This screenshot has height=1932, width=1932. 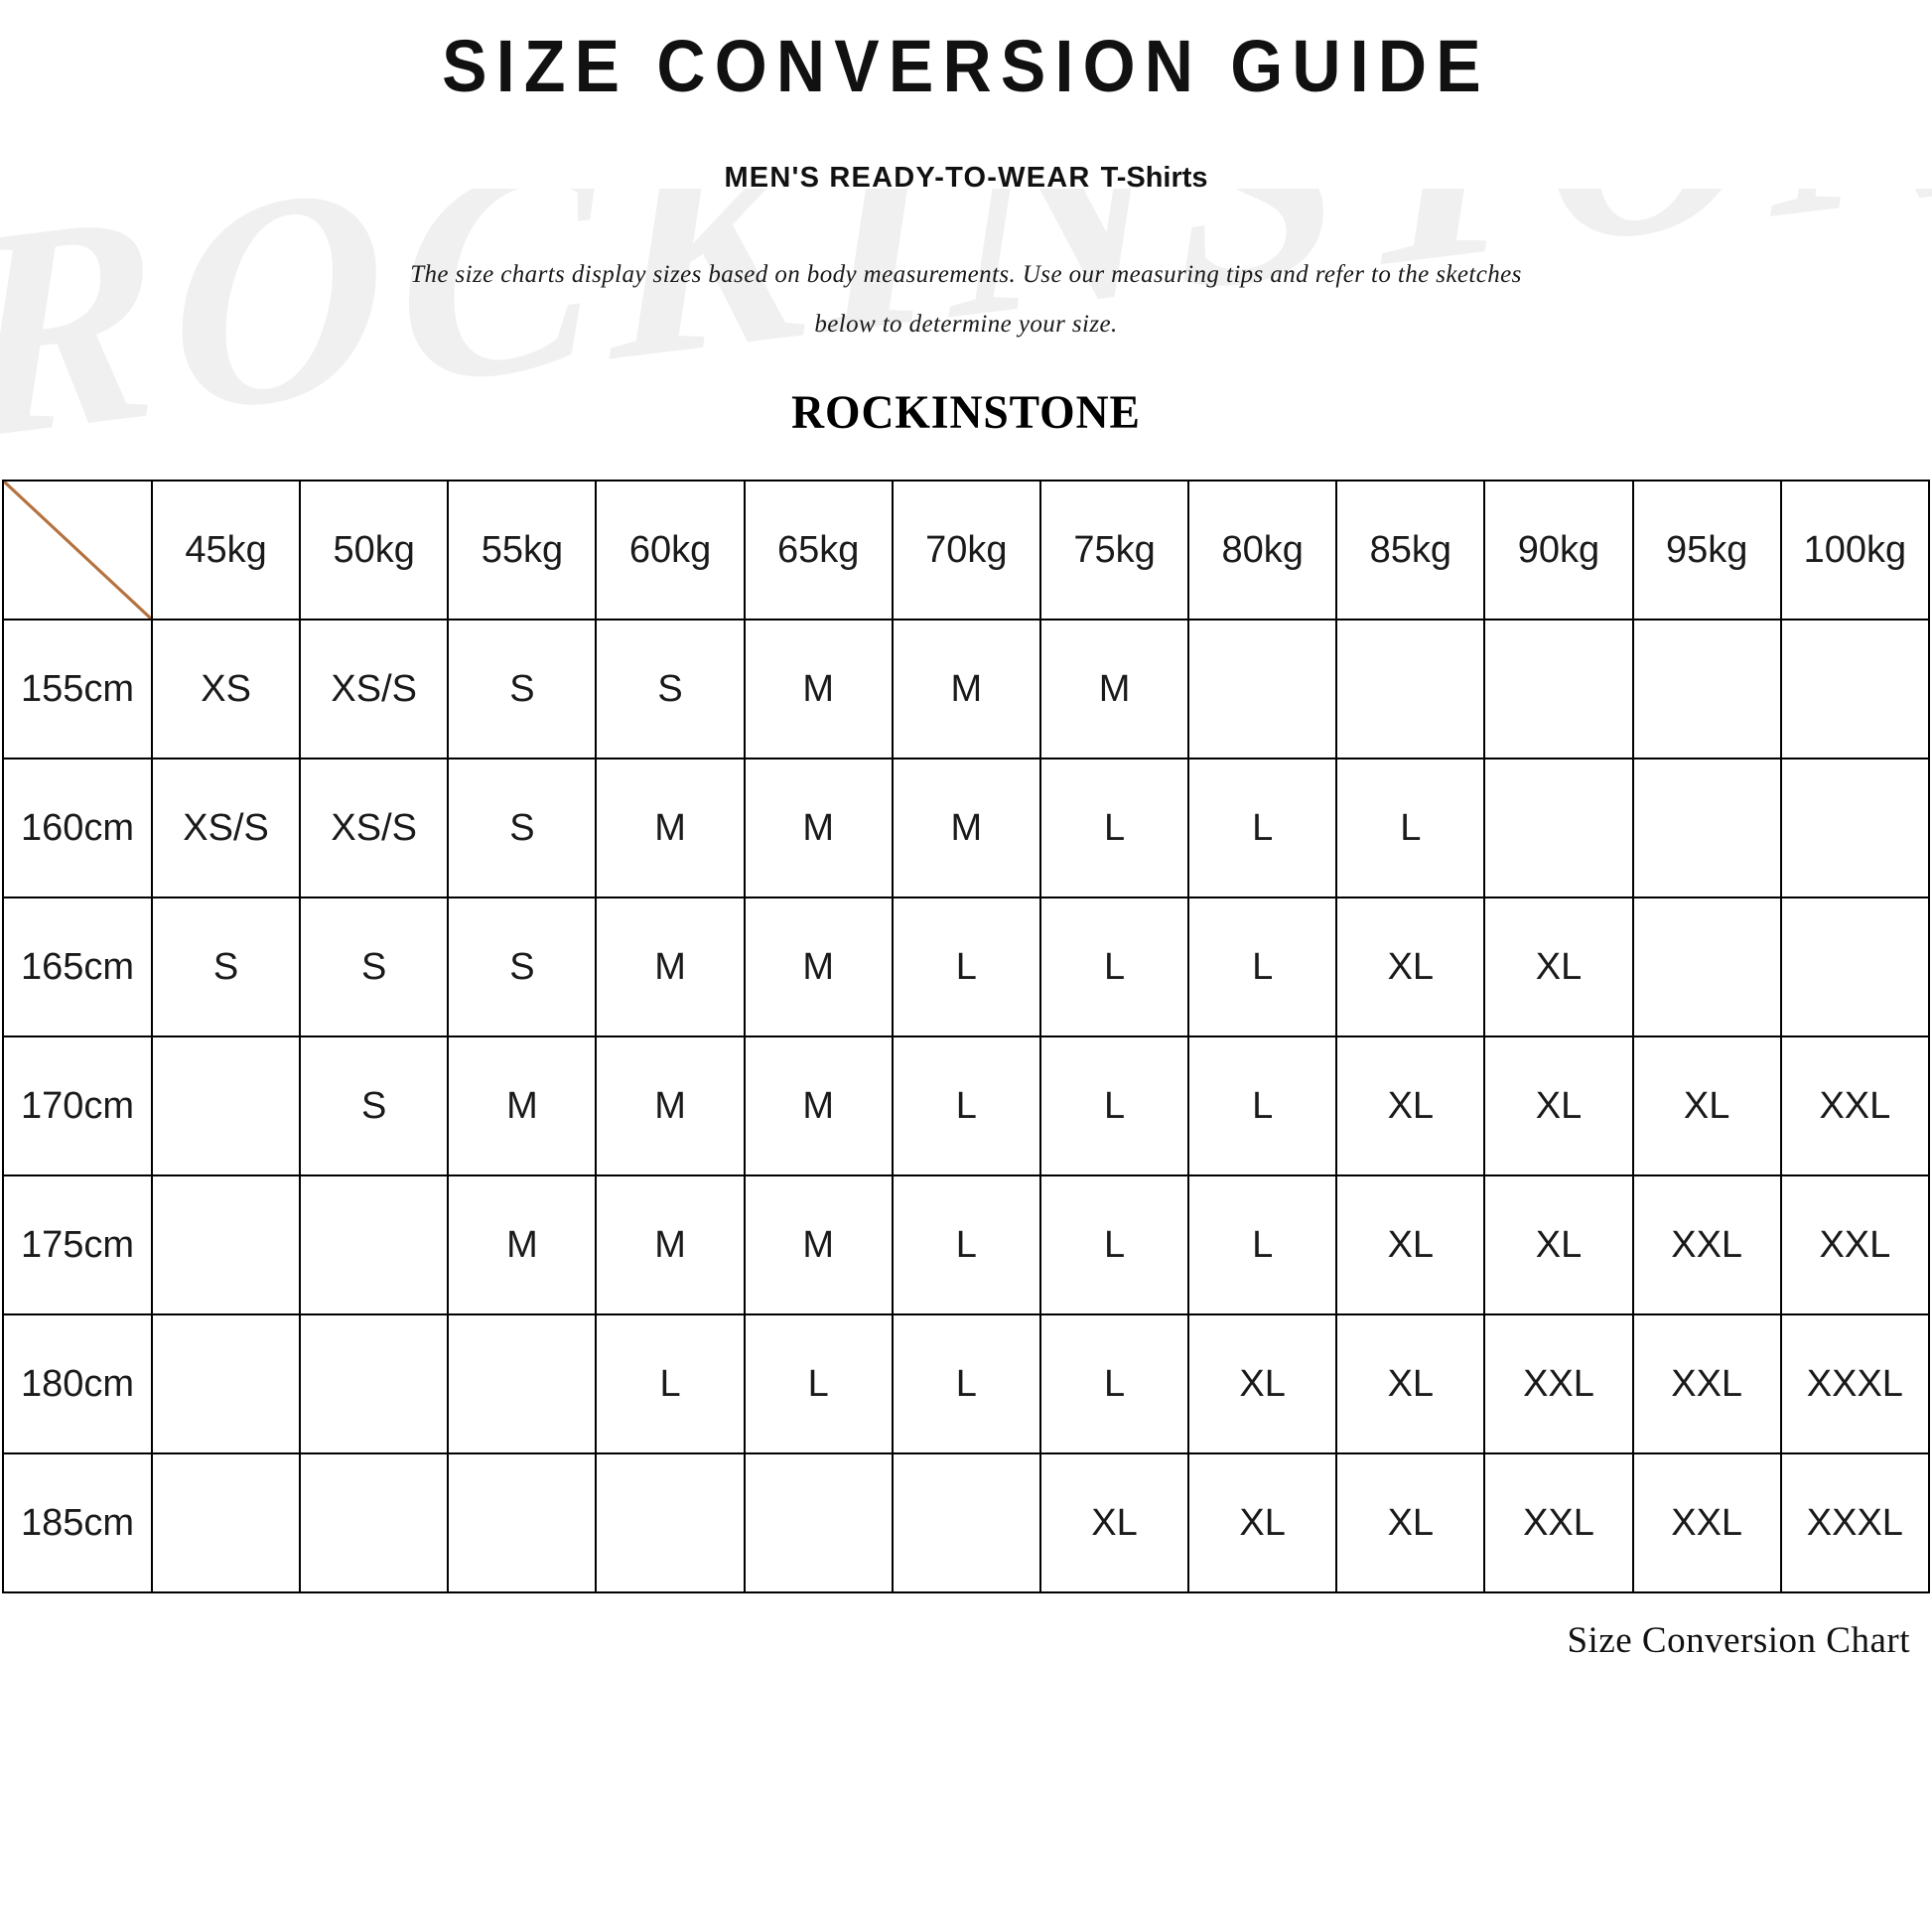 What do you see at coordinates (670, 550) in the screenshot?
I see `column-header-weight: 60kg` at bounding box center [670, 550].